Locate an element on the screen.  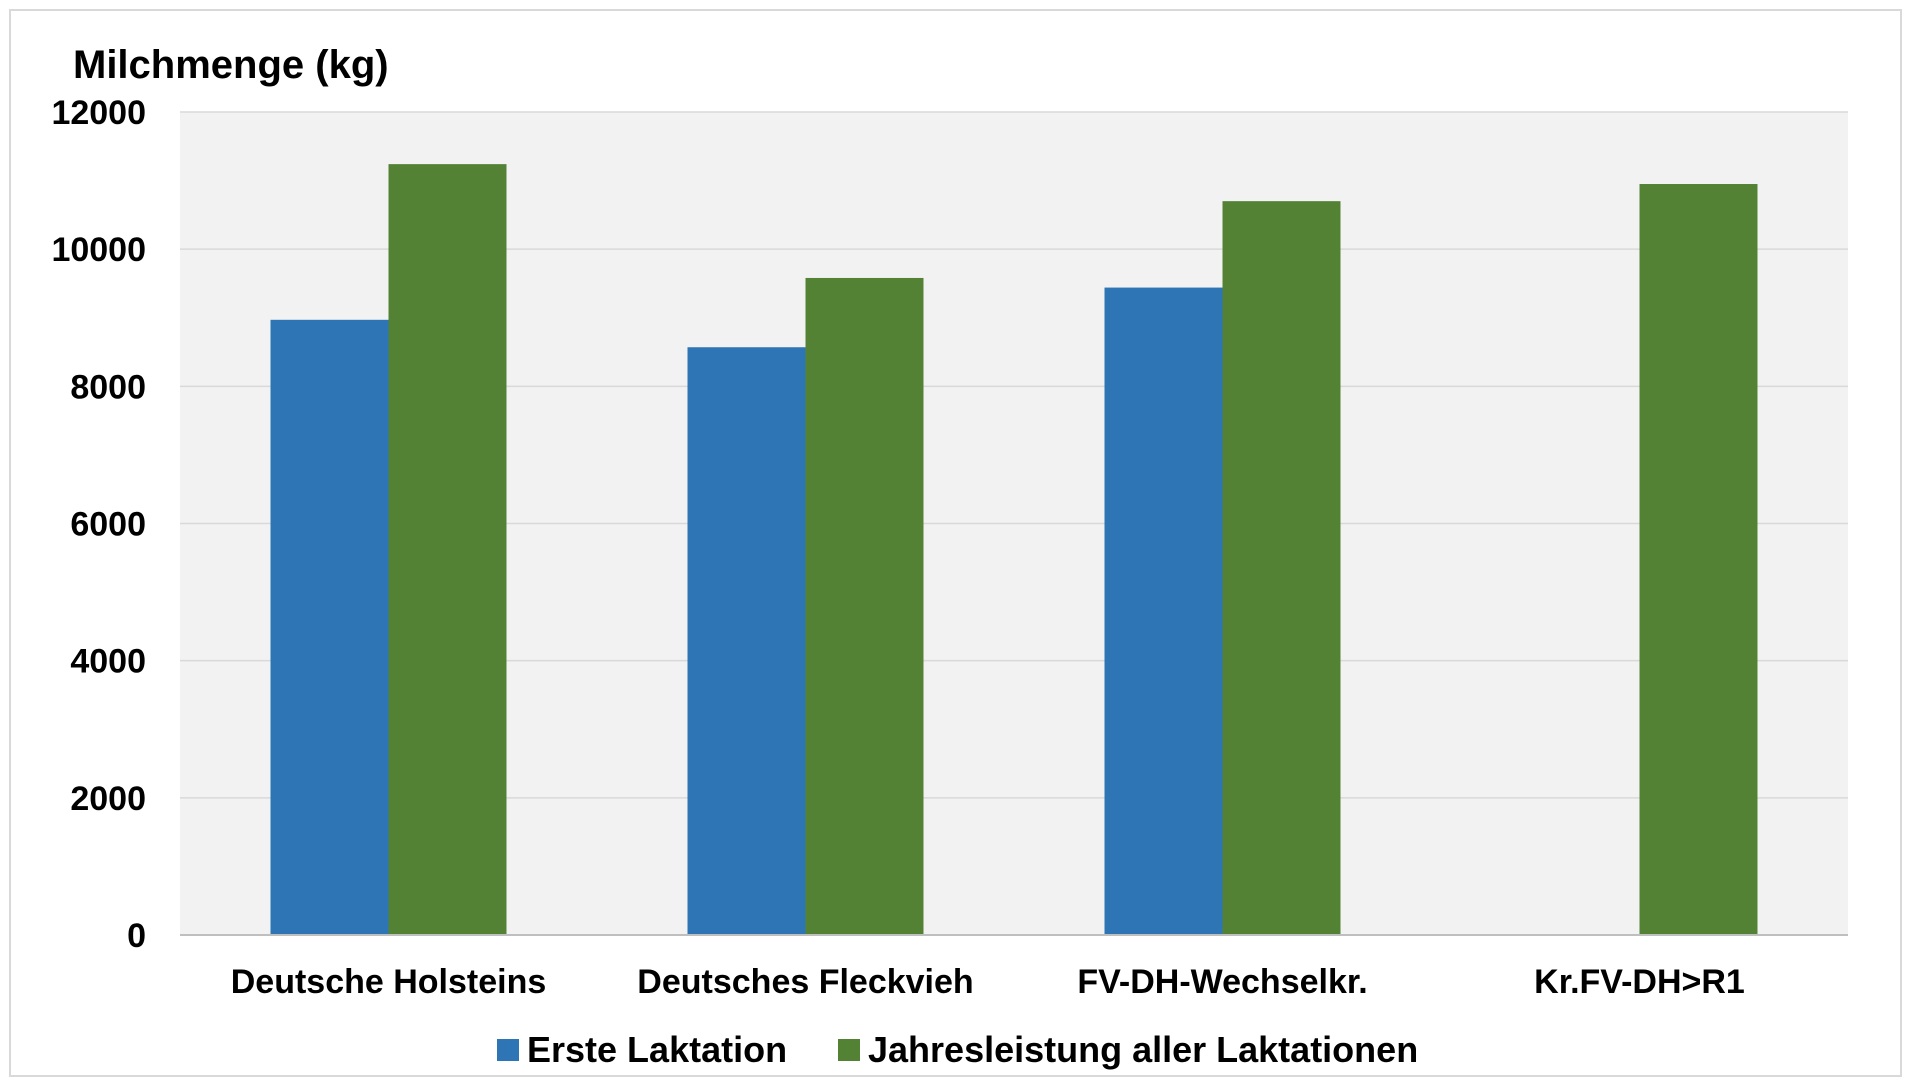
y-tick-label: 4000 is located at coordinates (108, 662).